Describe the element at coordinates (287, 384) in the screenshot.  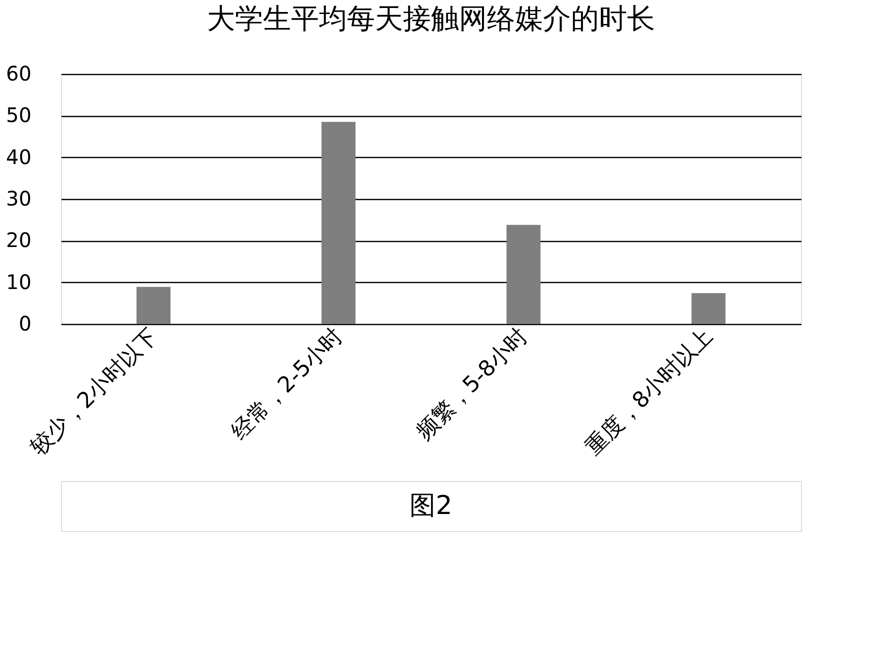
I see `x-tick-label: 经常，2-5小时` at that location.